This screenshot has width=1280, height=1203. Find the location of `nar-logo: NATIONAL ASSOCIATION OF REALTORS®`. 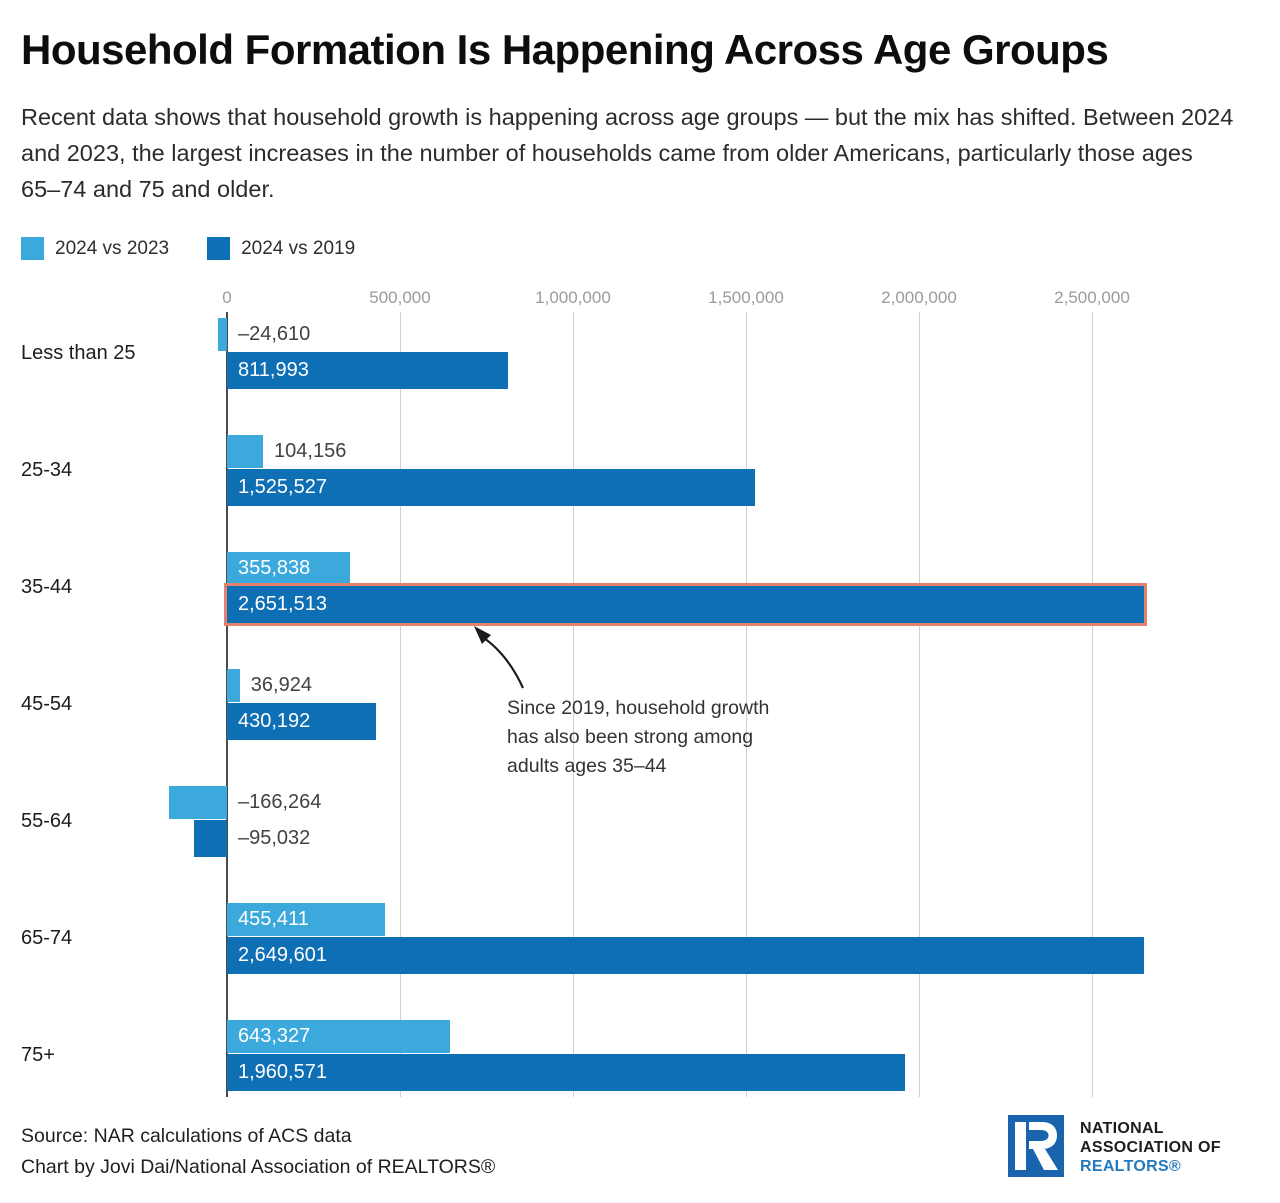

nar-logo: NATIONAL ASSOCIATION OF REALTORS® is located at coordinates (1114, 1146).